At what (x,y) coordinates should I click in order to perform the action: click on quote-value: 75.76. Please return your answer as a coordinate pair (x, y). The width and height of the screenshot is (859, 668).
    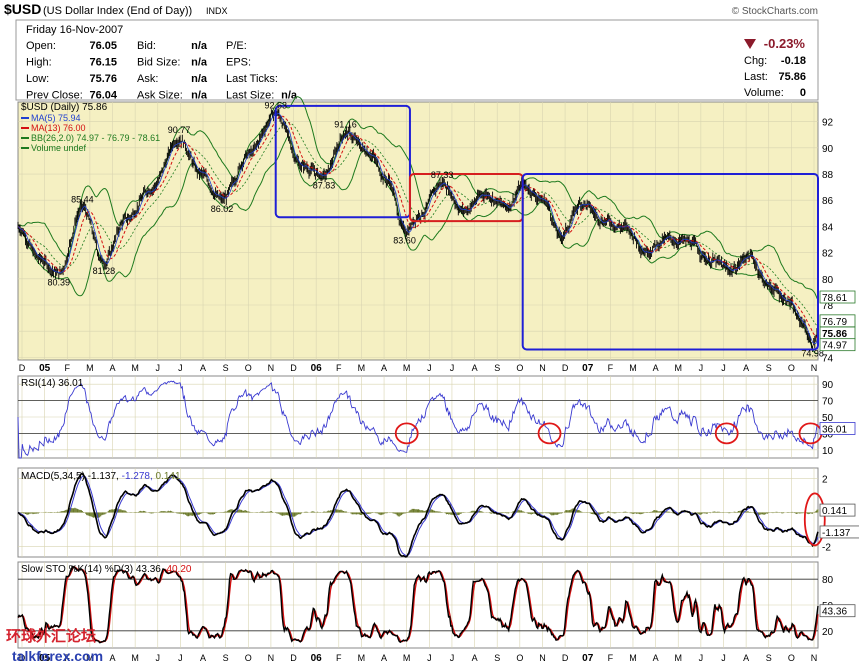
    Looking at the image, I should click on (103, 79).